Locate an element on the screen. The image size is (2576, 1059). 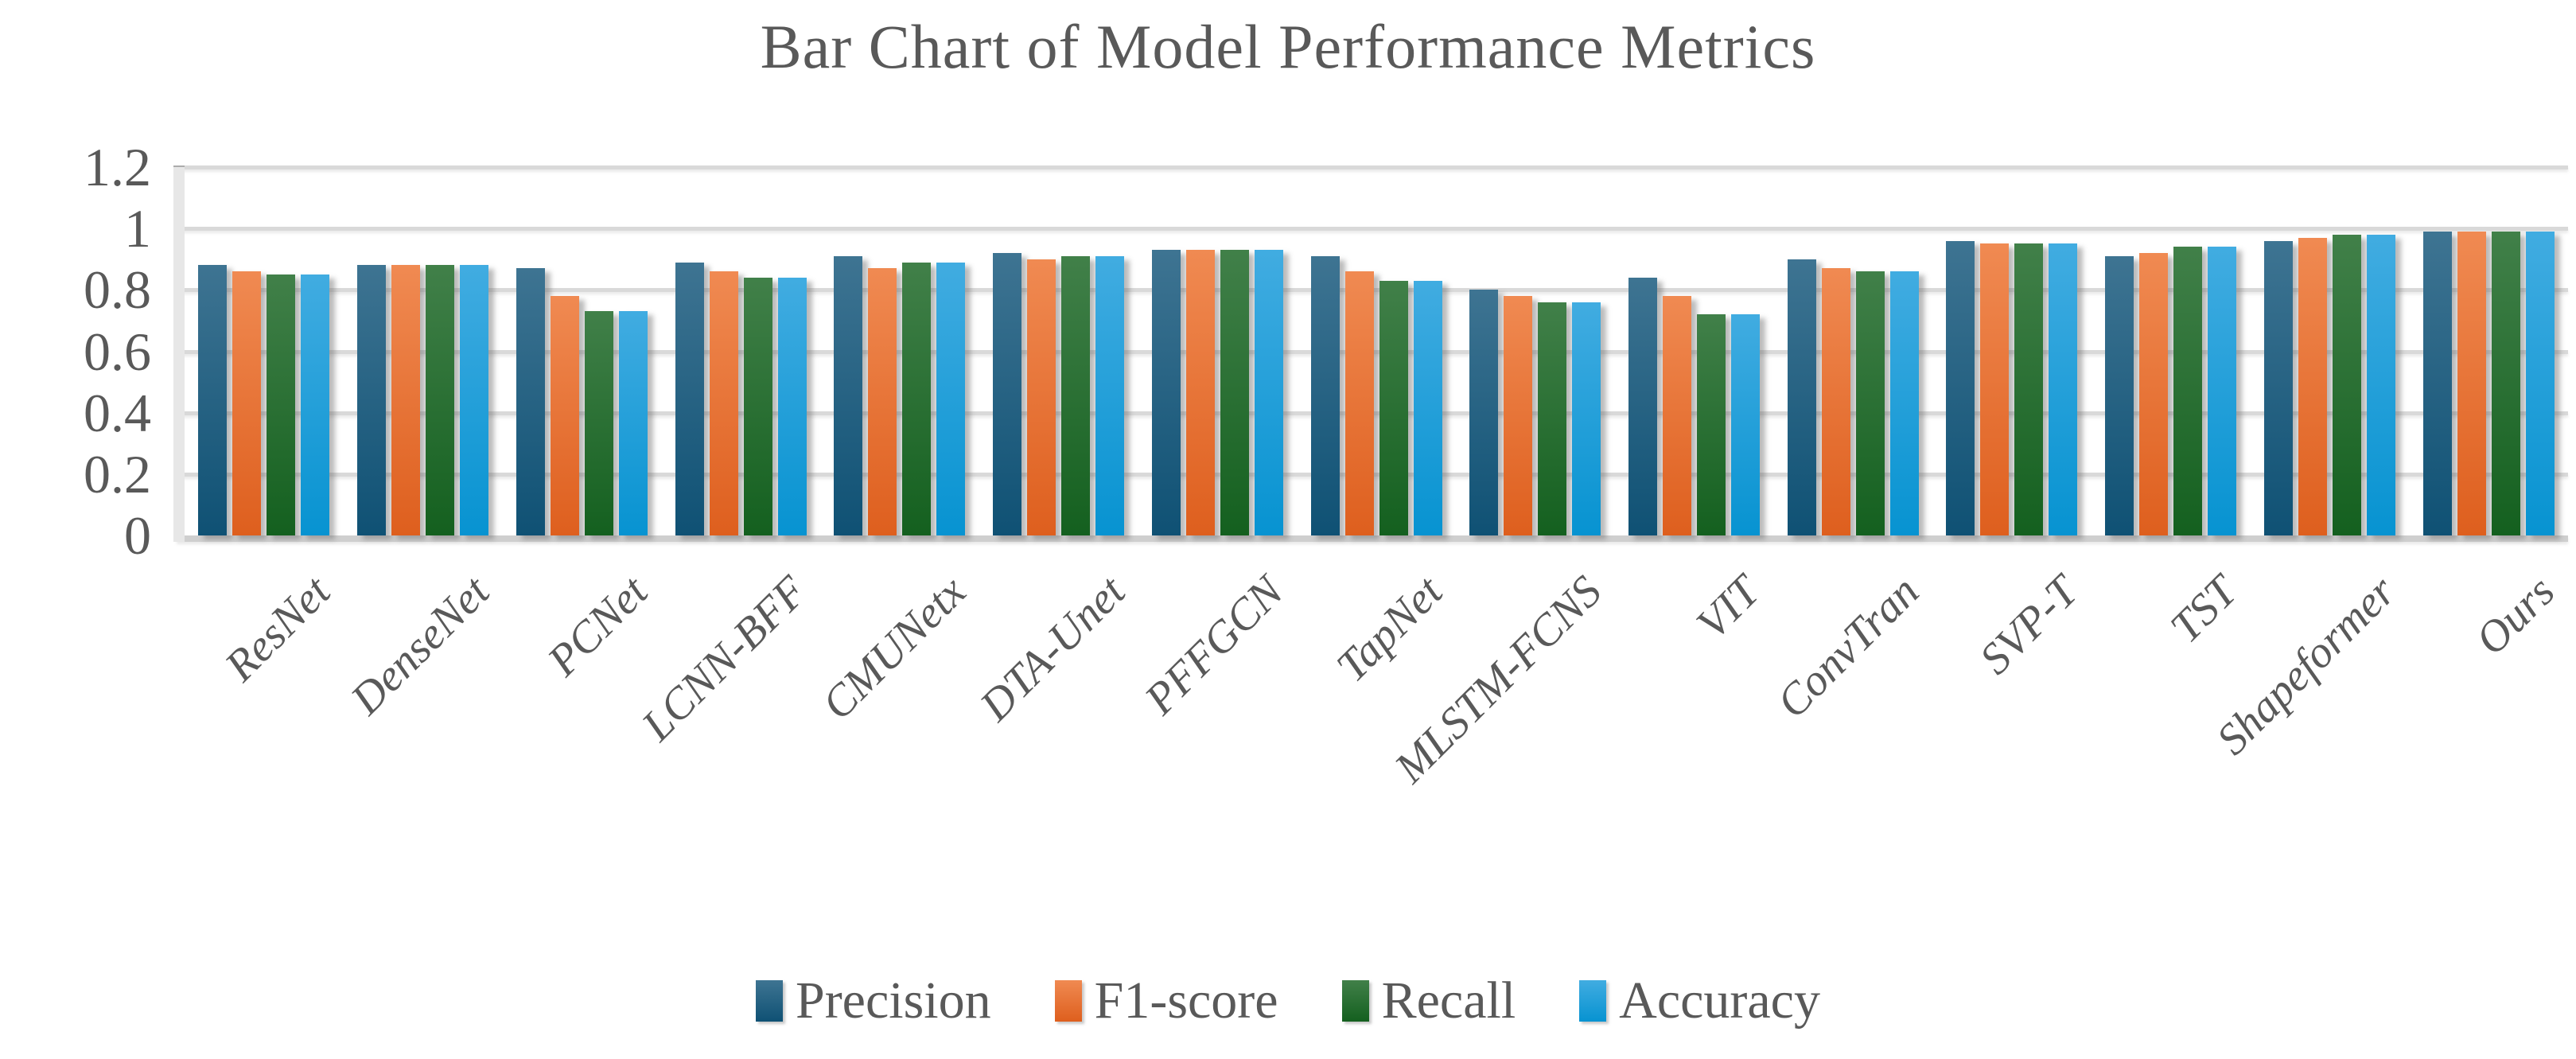
bar-precision-cmunetx is located at coordinates (849, 395).